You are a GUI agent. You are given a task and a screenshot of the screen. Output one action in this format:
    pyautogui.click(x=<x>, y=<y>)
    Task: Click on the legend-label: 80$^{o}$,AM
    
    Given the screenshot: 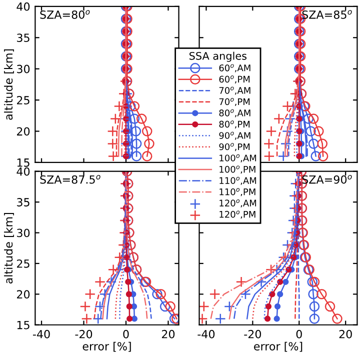 What is the action you would take?
    pyautogui.click(x=234, y=113)
    